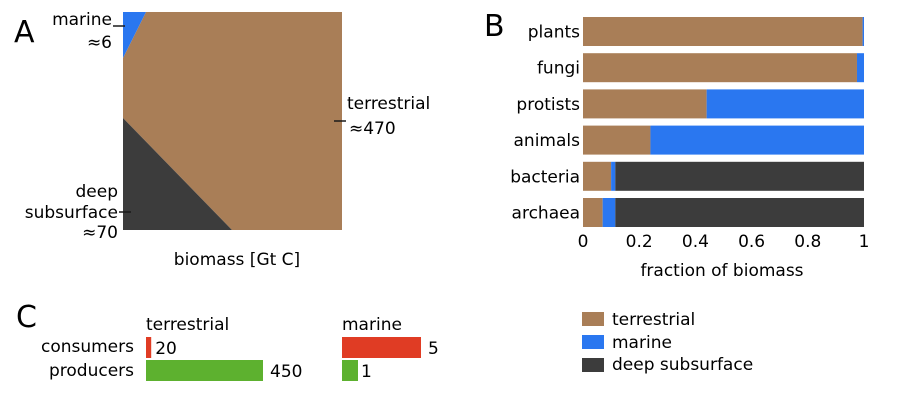 Image resolution: width=904 pixels, height=400 pixels. What do you see at coordinates (807, 242) in the screenshot?
I see `x-tick-label: 0.8` at bounding box center [807, 242].